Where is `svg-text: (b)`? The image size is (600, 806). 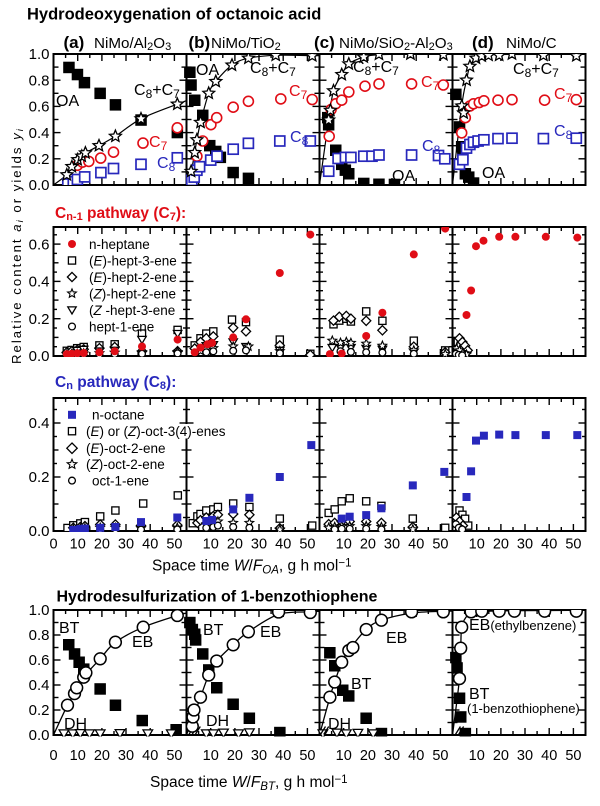 svg-text: (b) is located at coordinates (200, 42).